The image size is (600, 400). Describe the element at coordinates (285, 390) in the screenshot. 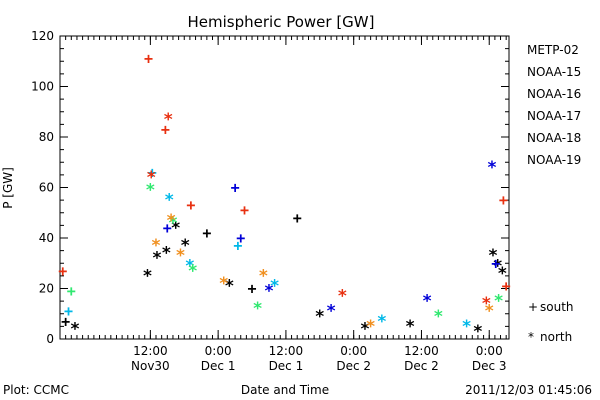

I see `x-axis-label: Date and Time` at that location.